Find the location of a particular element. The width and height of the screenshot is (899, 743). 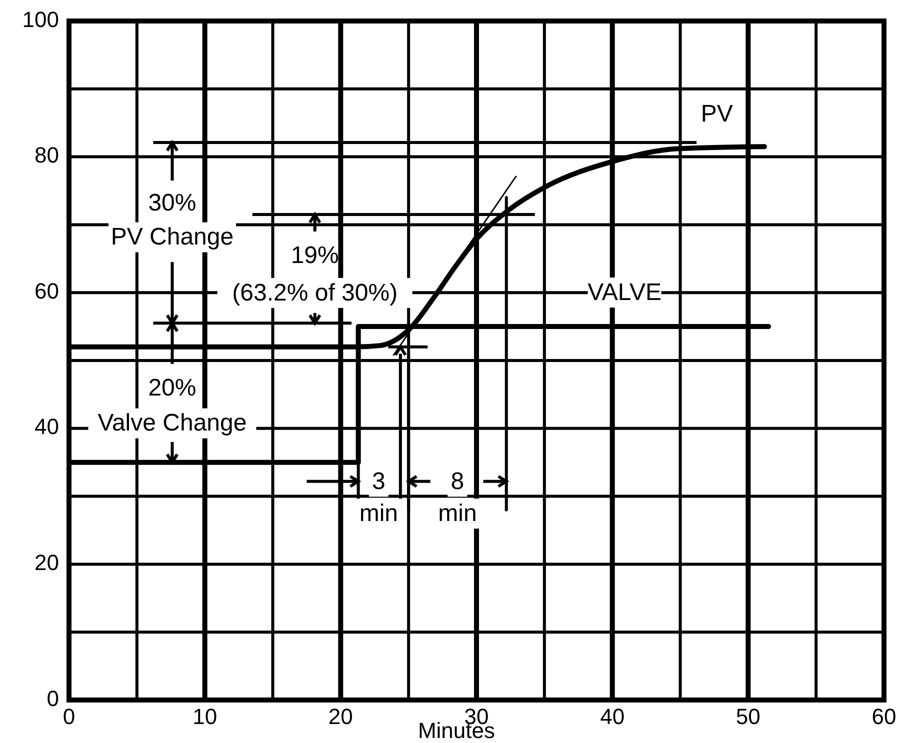

y-tick-label: 60 is located at coordinates (46, 291).